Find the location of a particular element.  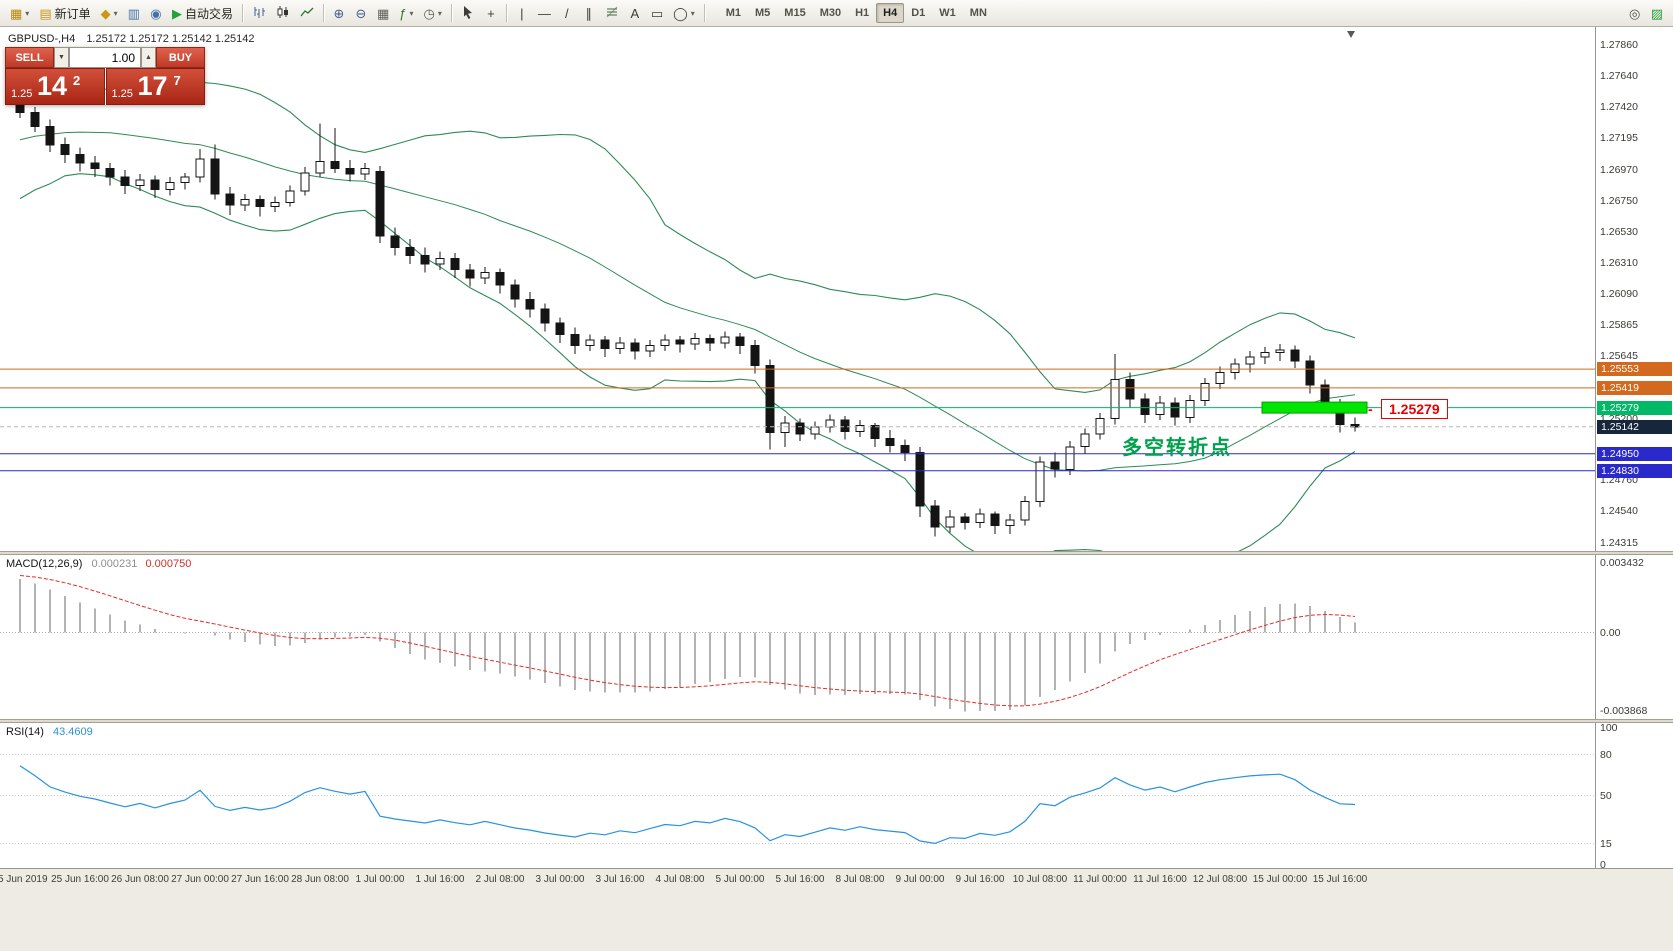

candlestick-chart-button is located at coordinates (283, 13).